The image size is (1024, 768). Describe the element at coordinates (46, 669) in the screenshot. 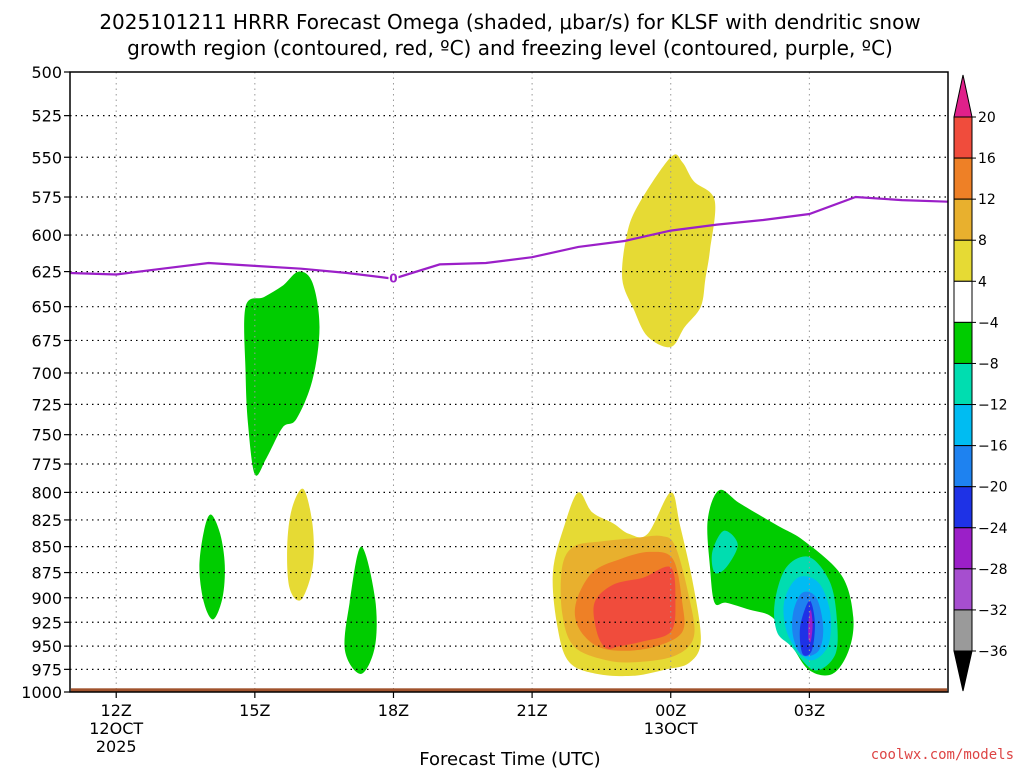

I see `y-tick-label: 975` at that location.